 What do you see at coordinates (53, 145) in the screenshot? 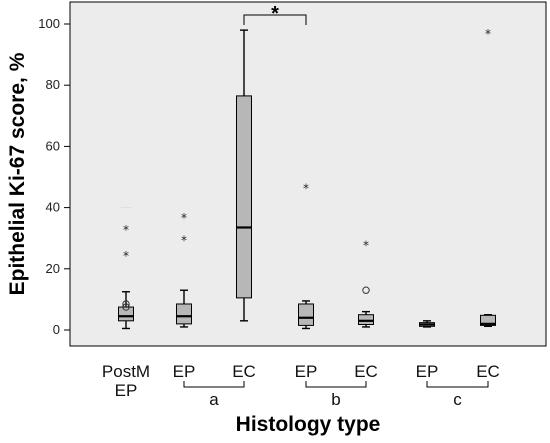
I see `y-tick-label: 60` at bounding box center [53, 145].